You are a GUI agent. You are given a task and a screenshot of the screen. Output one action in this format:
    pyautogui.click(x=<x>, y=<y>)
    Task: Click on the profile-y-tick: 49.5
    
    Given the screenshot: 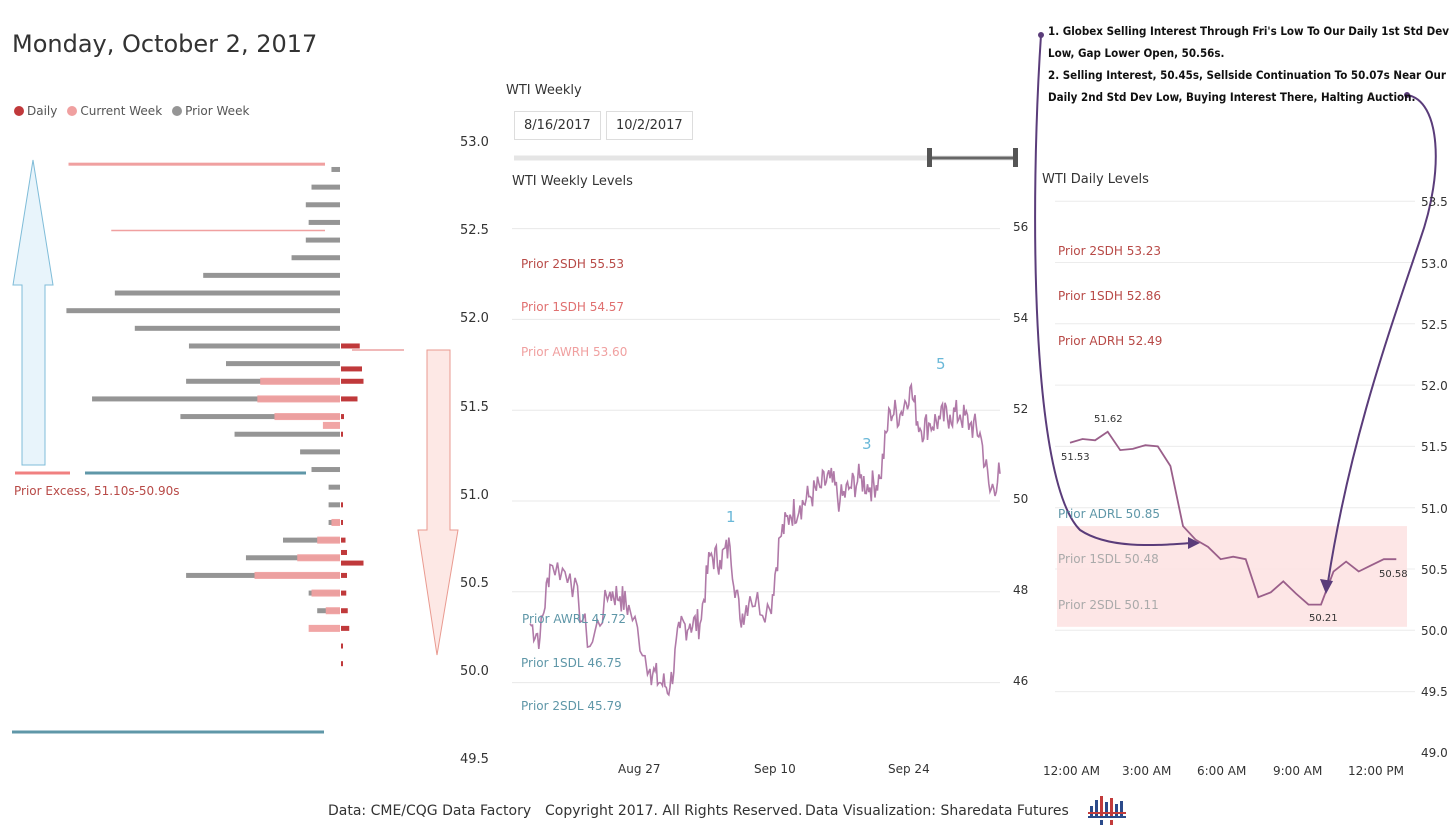 What is the action you would take?
    pyautogui.click(x=474, y=759)
    